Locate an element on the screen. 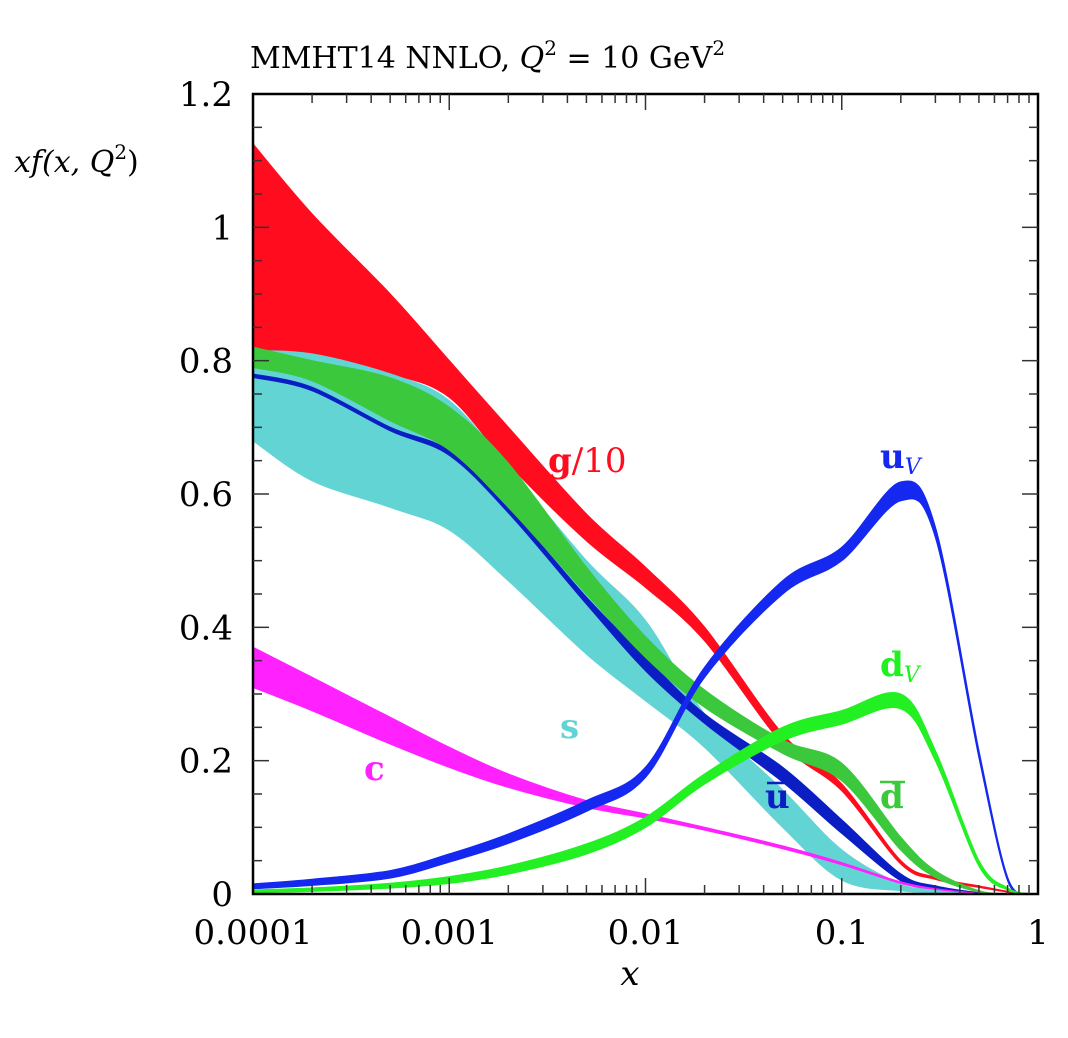 This screenshot has height=1038, width=1068. title-unit-sup: 2 is located at coordinates (718, 48).